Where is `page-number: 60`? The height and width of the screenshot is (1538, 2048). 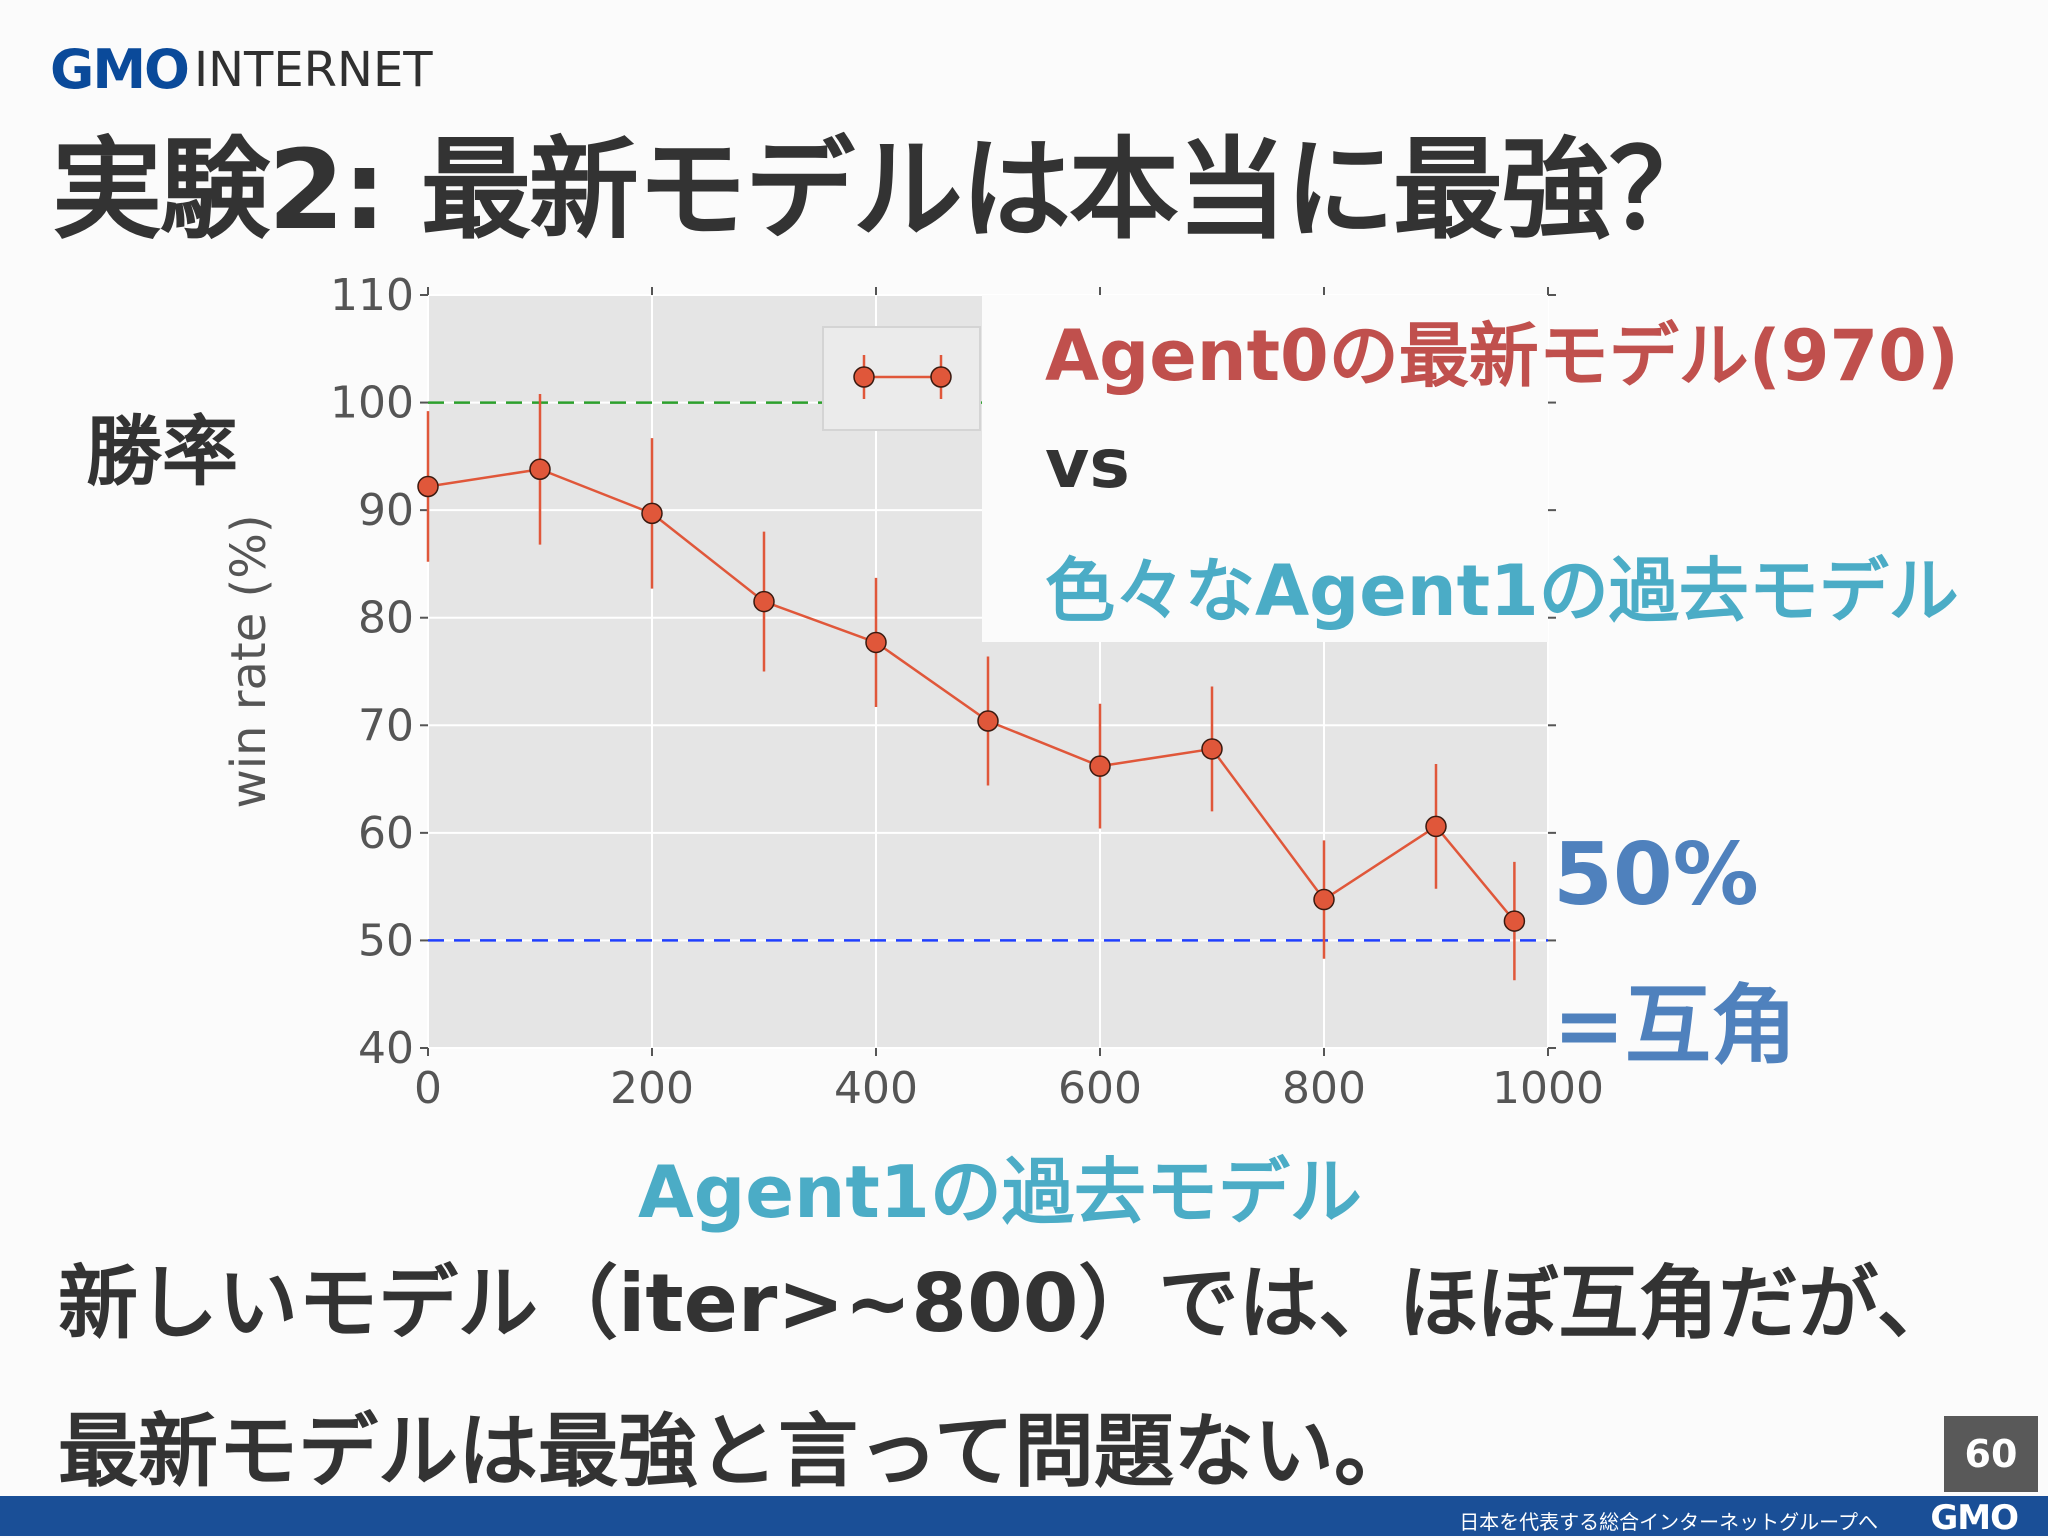
page-number: 60 is located at coordinates (1991, 1454).